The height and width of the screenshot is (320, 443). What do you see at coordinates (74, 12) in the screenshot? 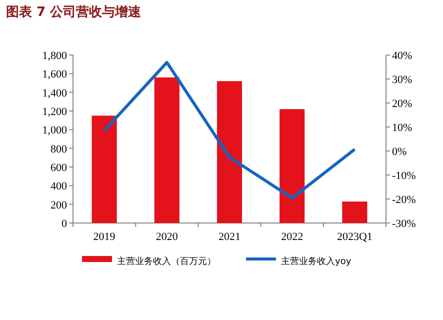
I see `chart-title: 图表 7 公司营收与增速` at bounding box center [74, 12].